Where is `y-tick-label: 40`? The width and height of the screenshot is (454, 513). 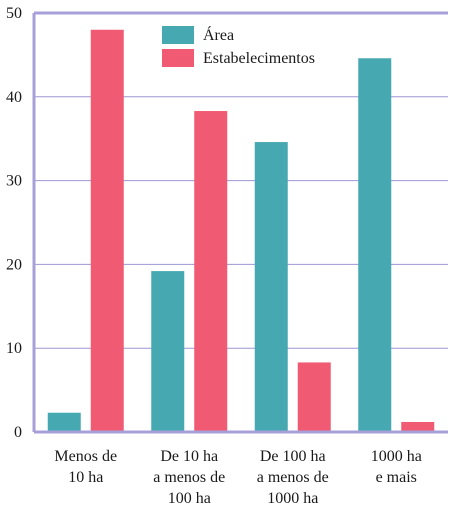 y-tick-label: 40 is located at coordinates (14, 97).